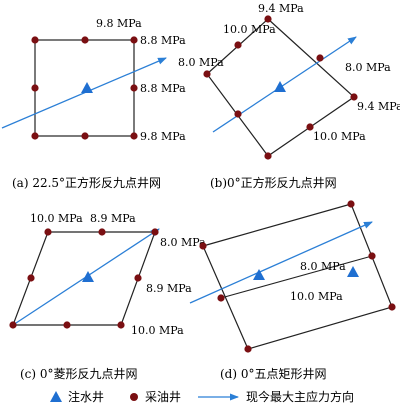 This screenshot has width=400, height=407. I want to click on panel-b-production-wells, so click(280, 87).